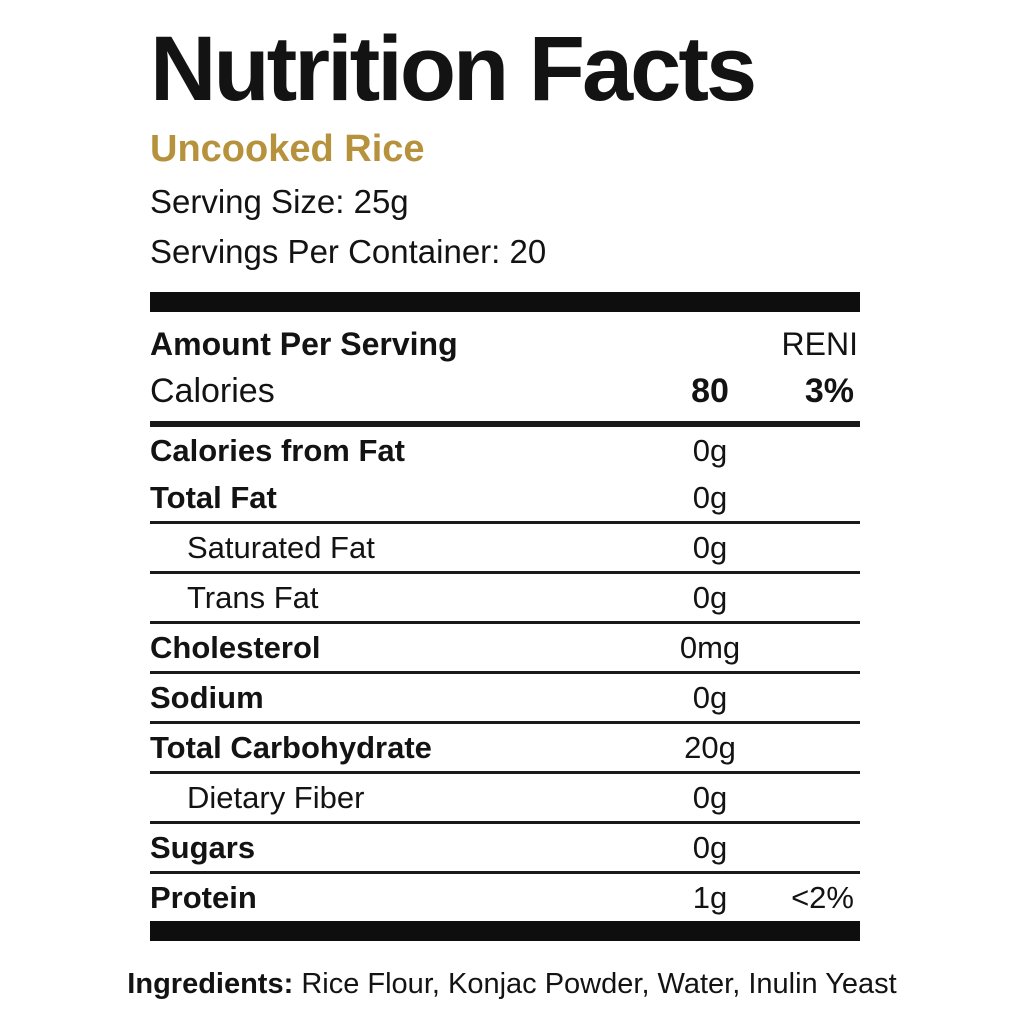  What do you see at coordinates (213, 497) in the screenshot?
I see `nutrient-name: Total Fat` at bounding box center [213, 497].